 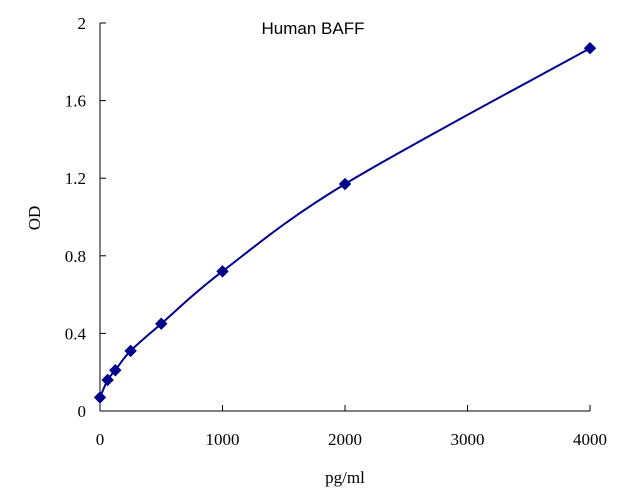 I want to click on y-tick-label: 1.2, so click(x=75, y=178).